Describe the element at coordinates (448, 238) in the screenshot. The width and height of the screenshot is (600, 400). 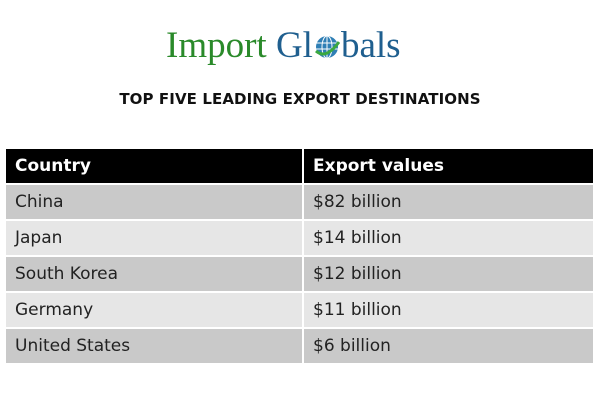
I see `cell-value: $14 billion` at that location.